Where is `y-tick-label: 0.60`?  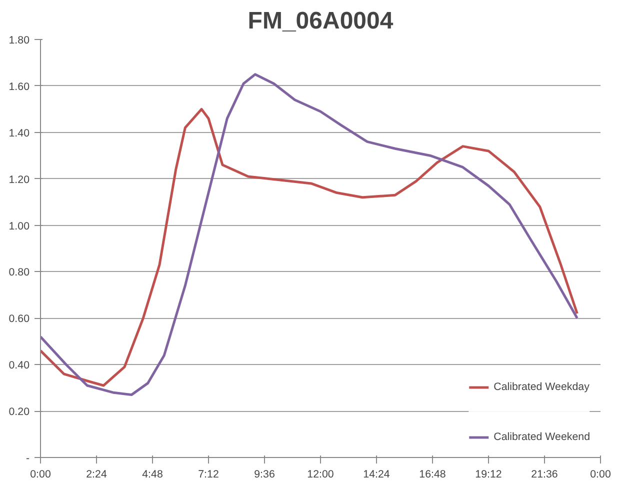 y-tick-label: 0.60 is located at coordinates (19, 319).